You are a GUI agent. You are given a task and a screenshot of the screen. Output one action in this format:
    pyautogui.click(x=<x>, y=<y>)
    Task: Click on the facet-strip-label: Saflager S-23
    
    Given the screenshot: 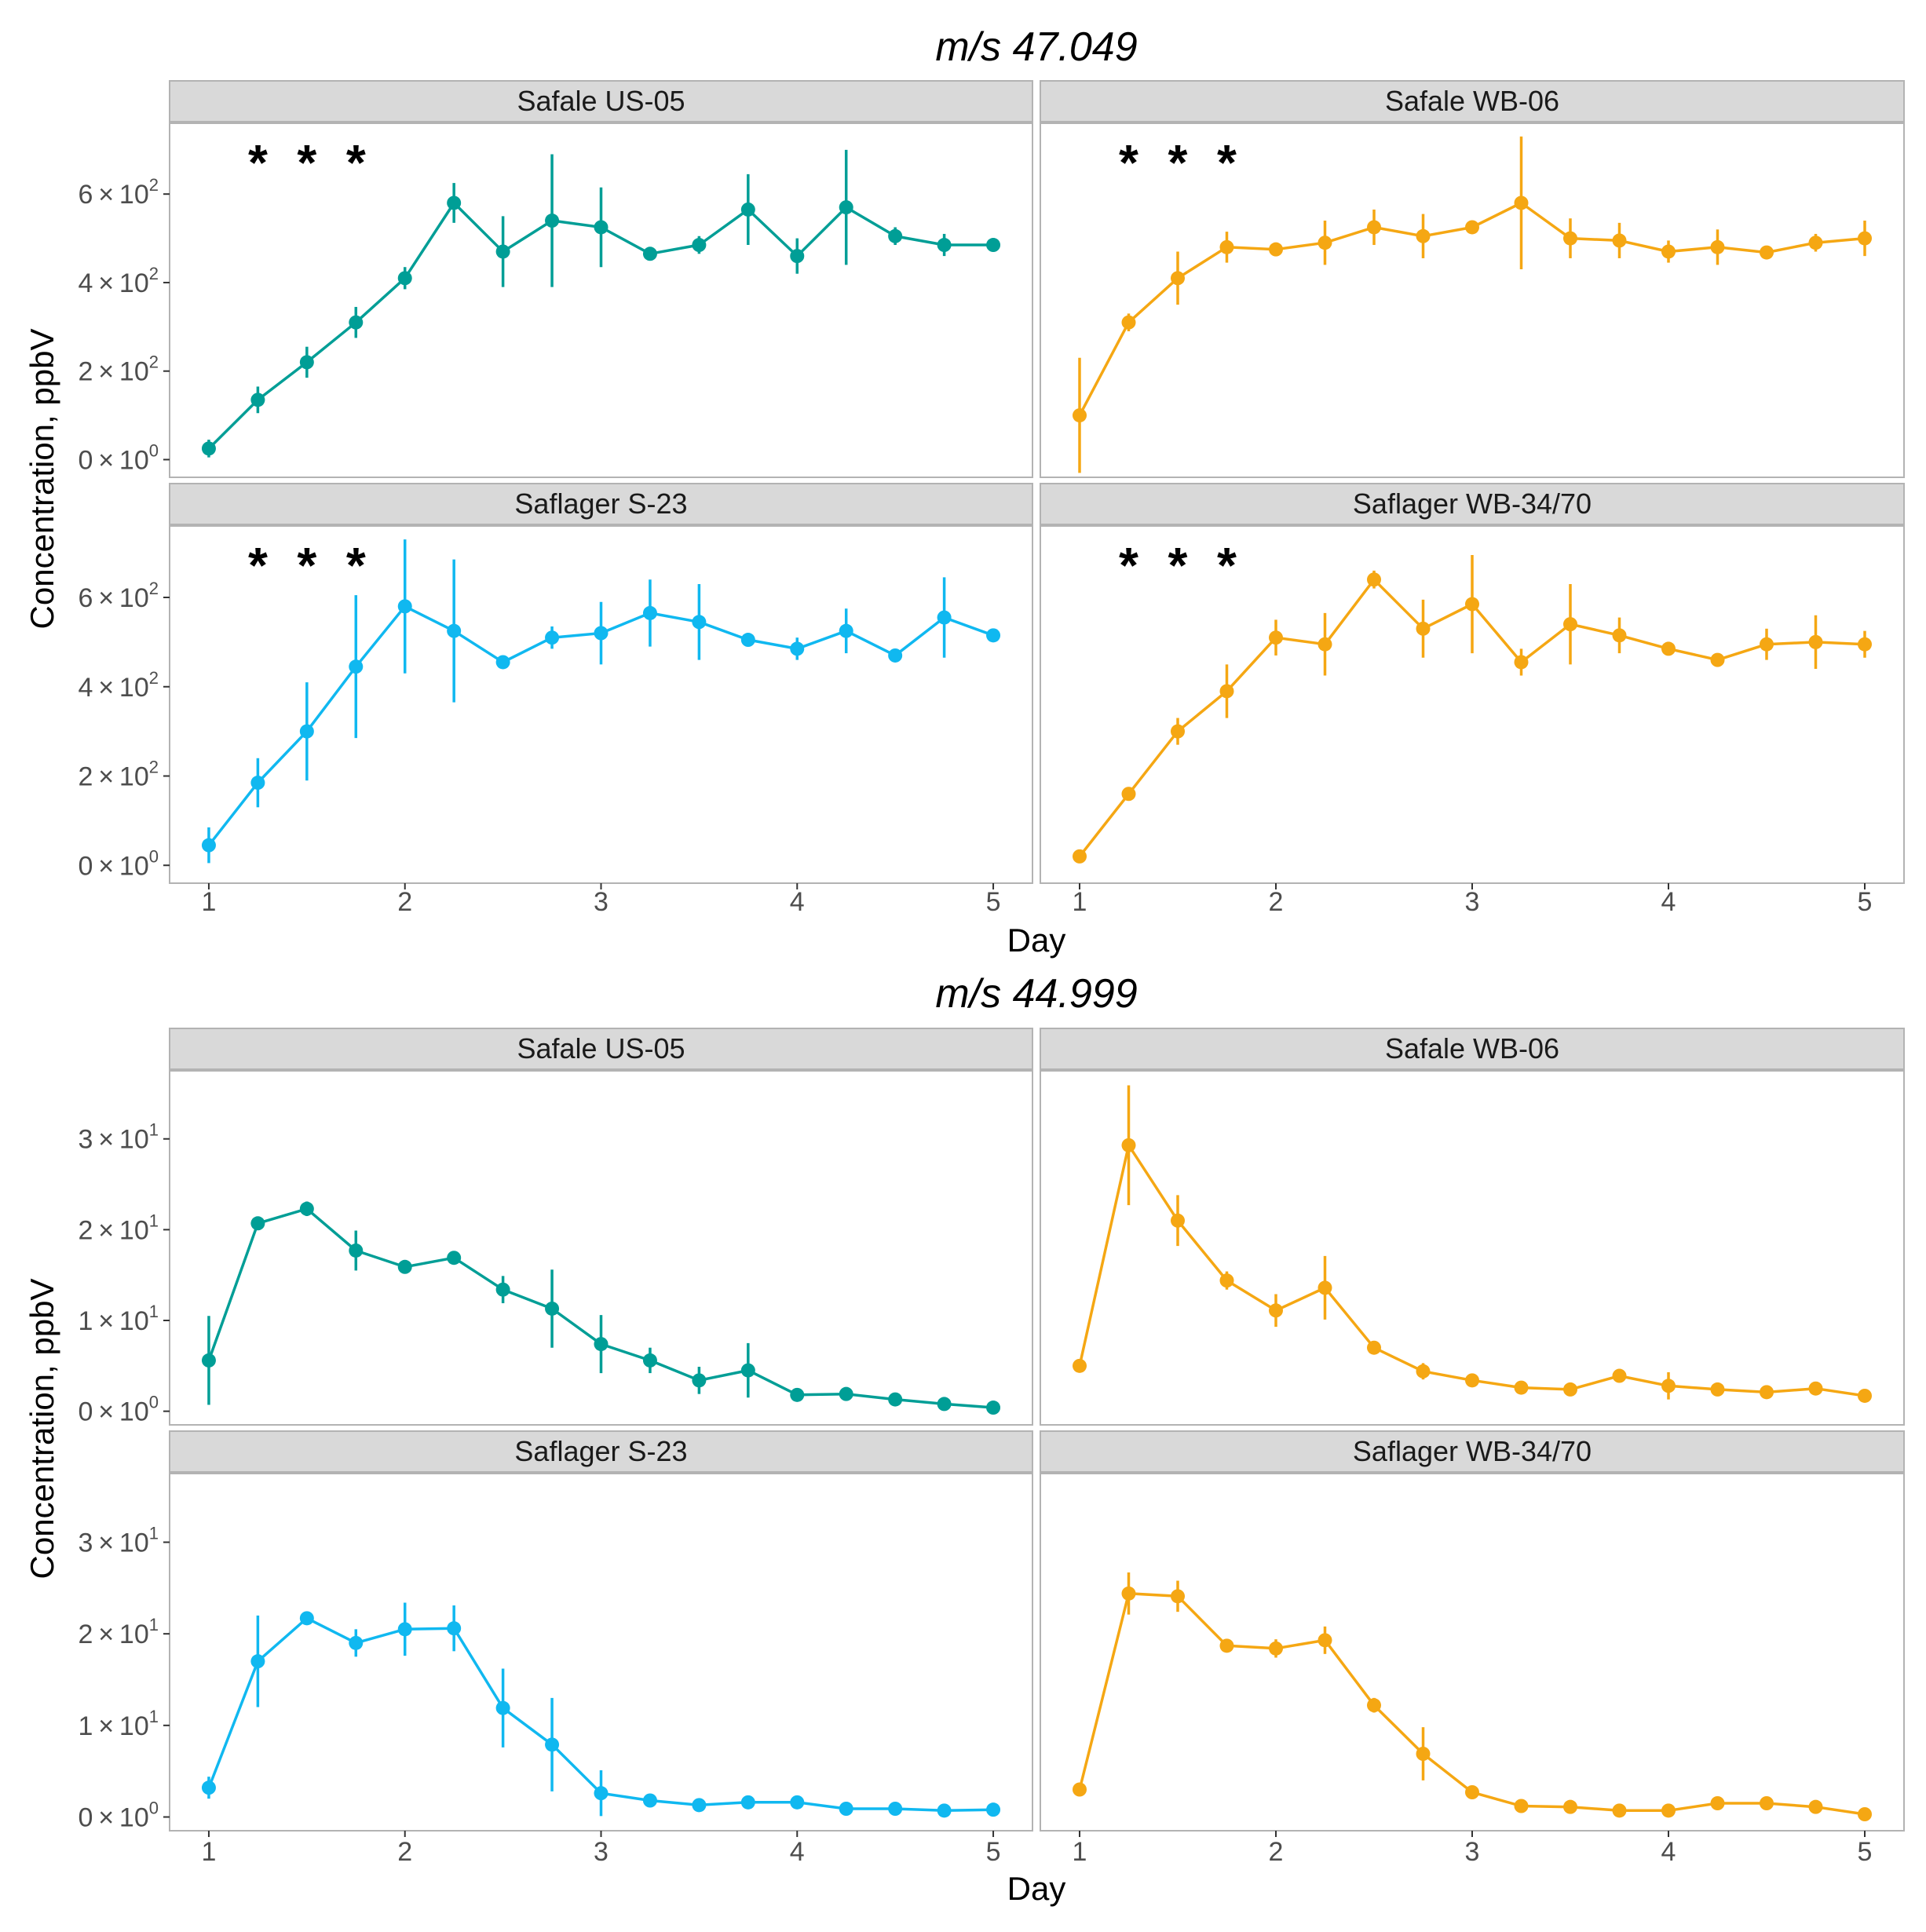 What is the action you would take?
    pyautogui.click(x=600, y=1451)
    